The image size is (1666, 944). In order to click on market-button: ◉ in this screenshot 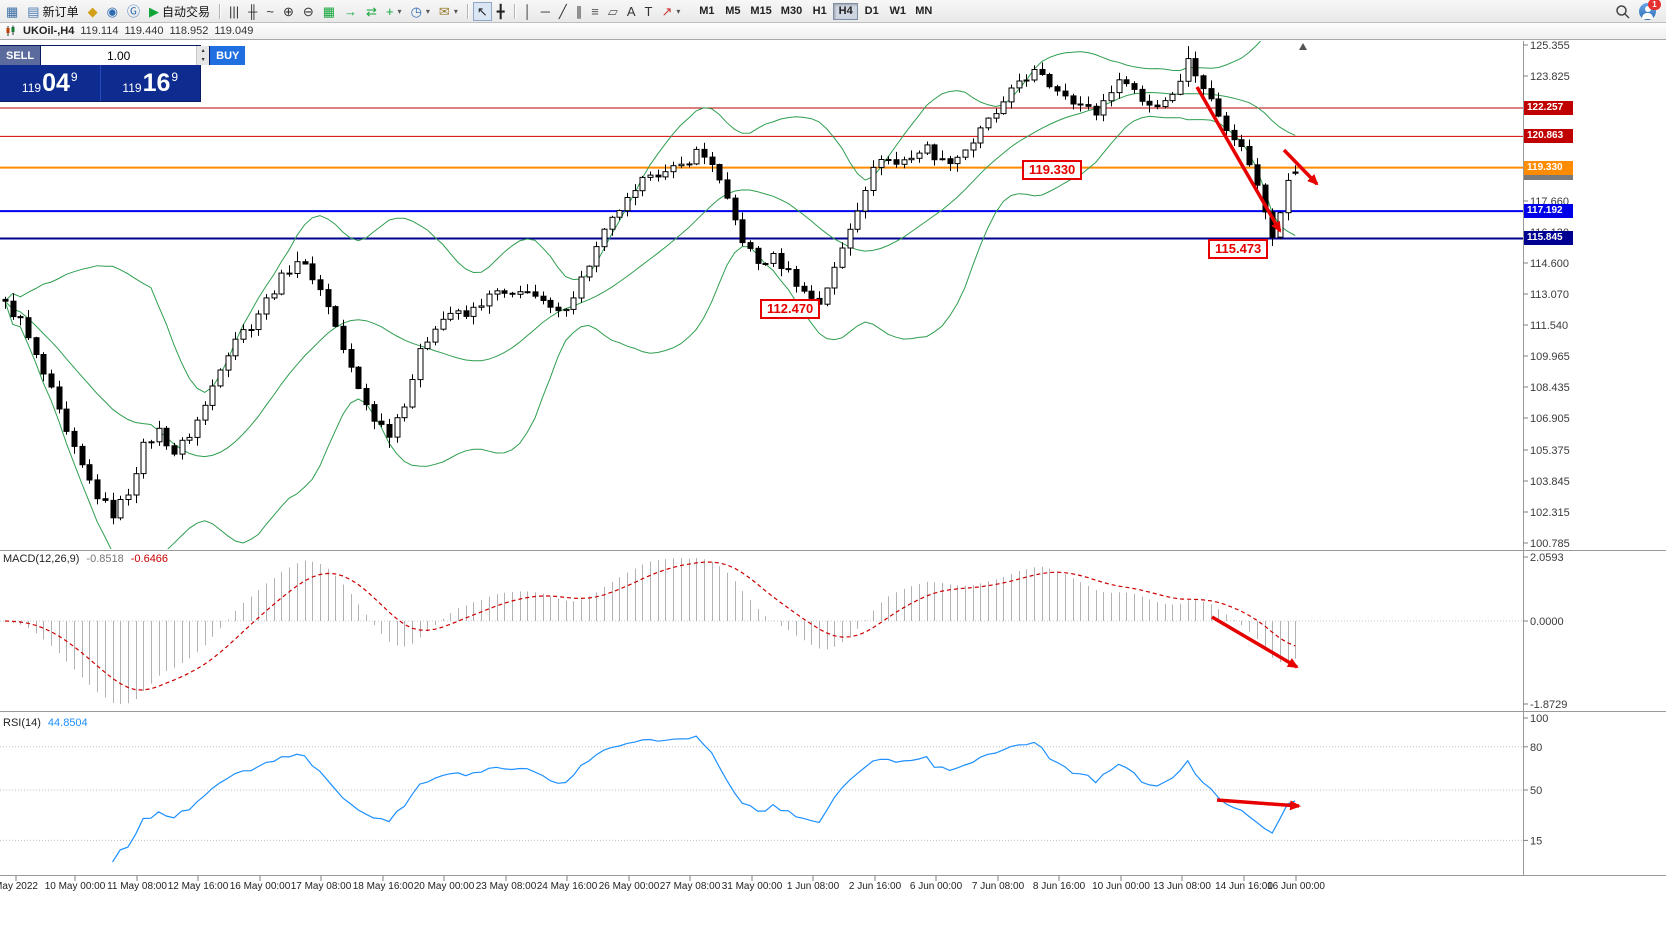, I will do `click(112, 11)`.